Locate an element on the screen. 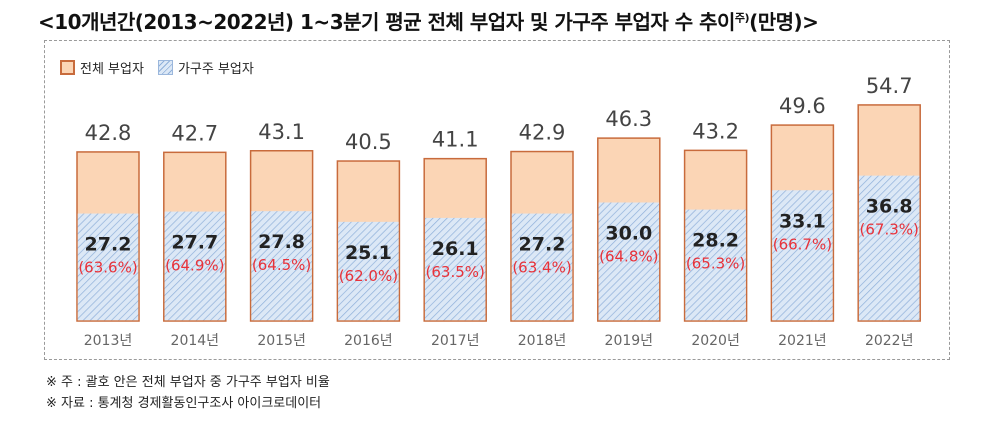 This screenshot has width=983, height=436. ratio-label: (65.3%) is located at coordinates (715, 264).